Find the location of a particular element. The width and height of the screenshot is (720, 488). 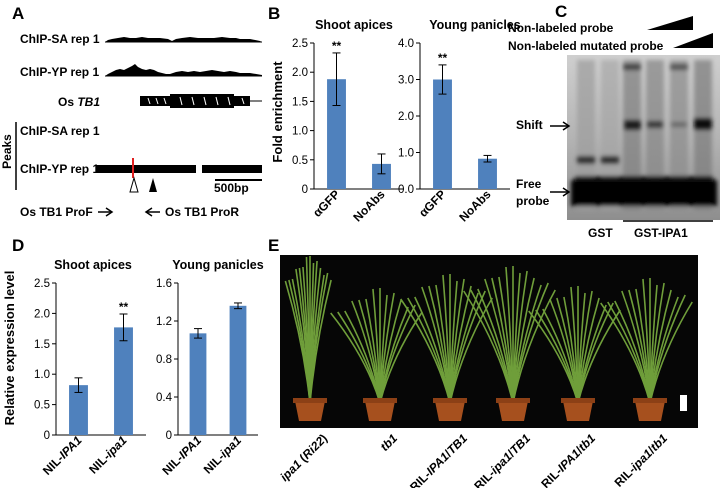

peak-track-chip-sa: ChIP-SA rep 1 is located at coordinates (60, 131).